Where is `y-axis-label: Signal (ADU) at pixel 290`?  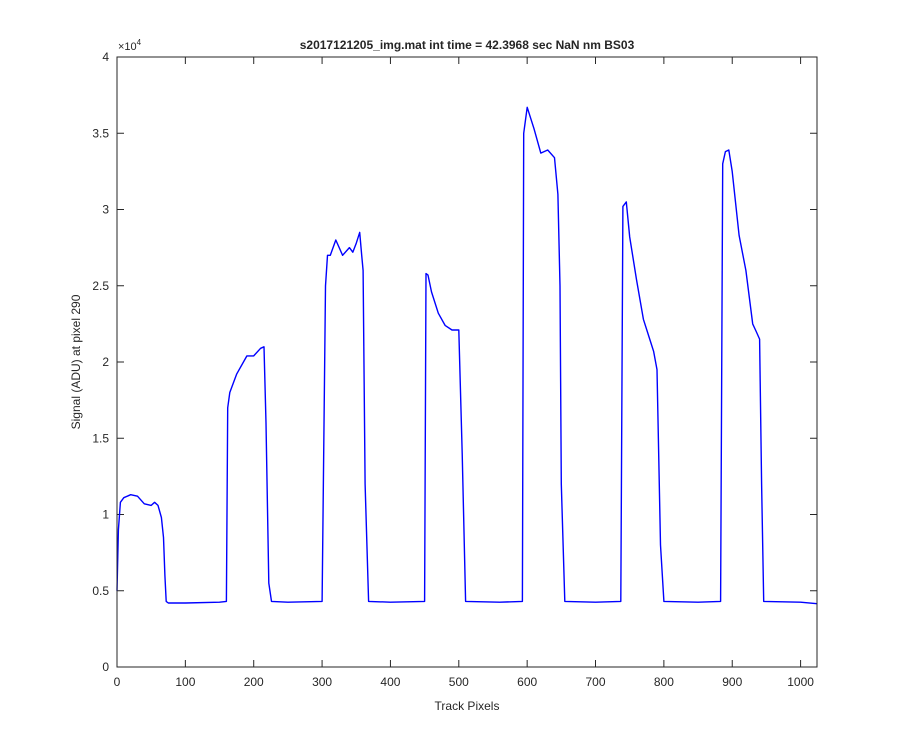 y-axis-label: Signal (ADU) at pixel 290 is located at coordinates (76, 361).